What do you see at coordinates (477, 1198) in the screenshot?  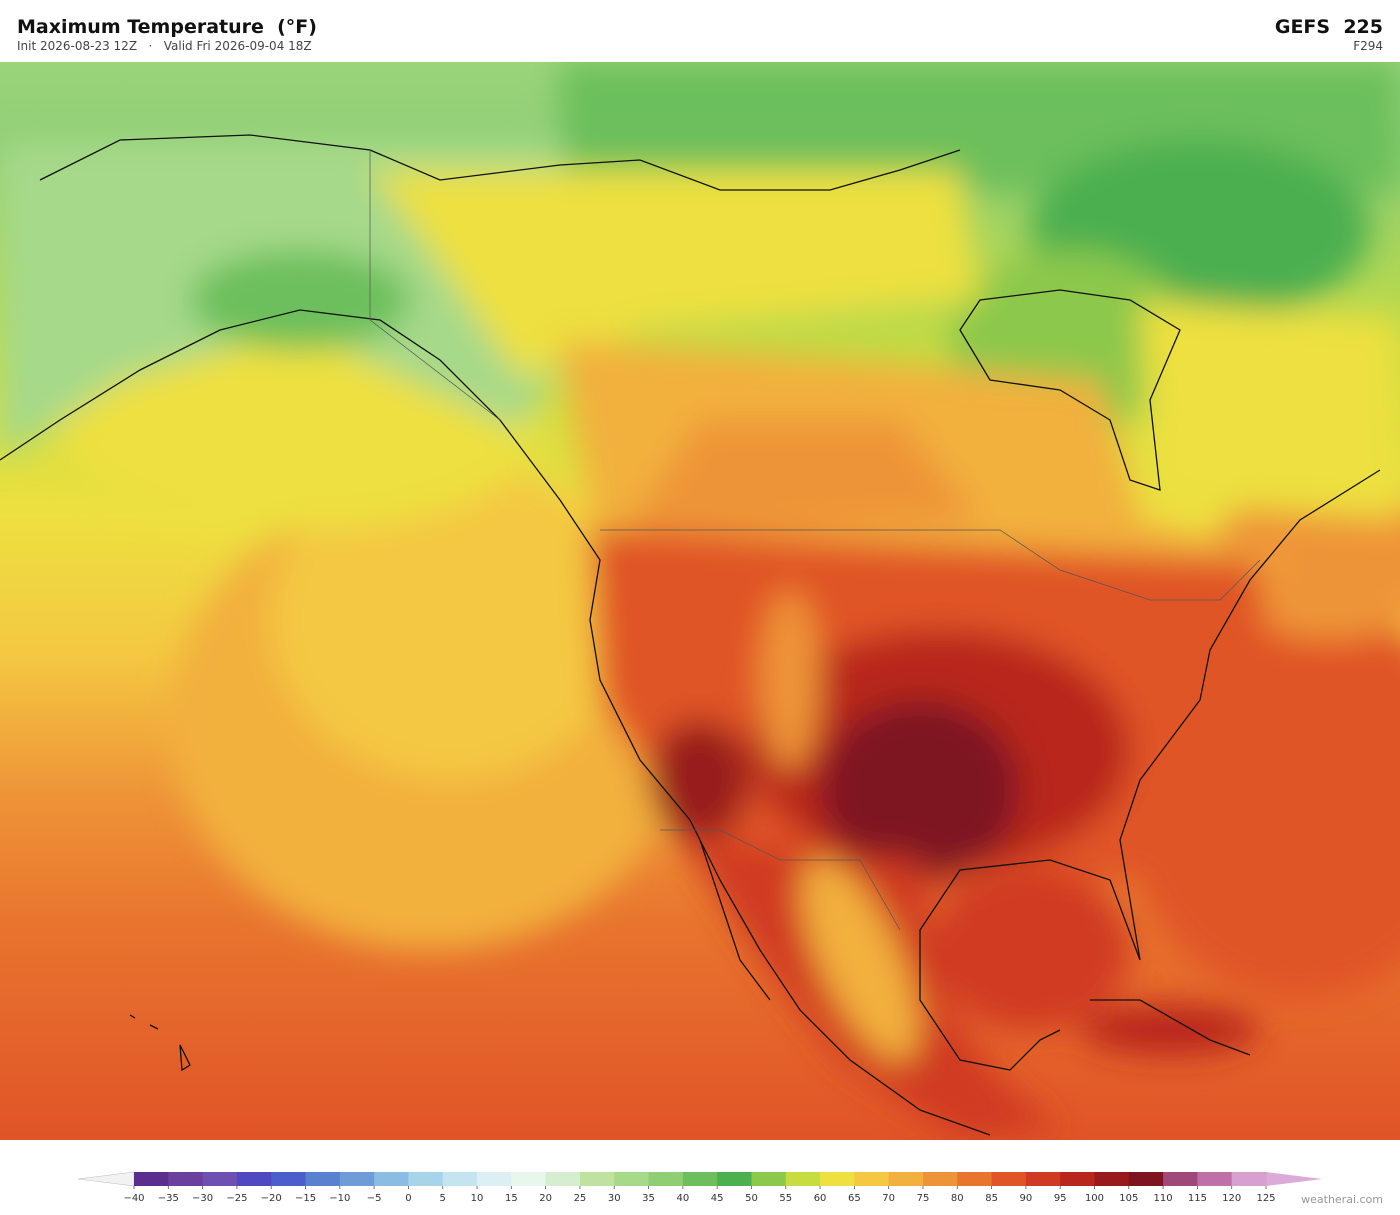 I see `colorbar-tick-label: 10` at bounding box center [477, 1198].